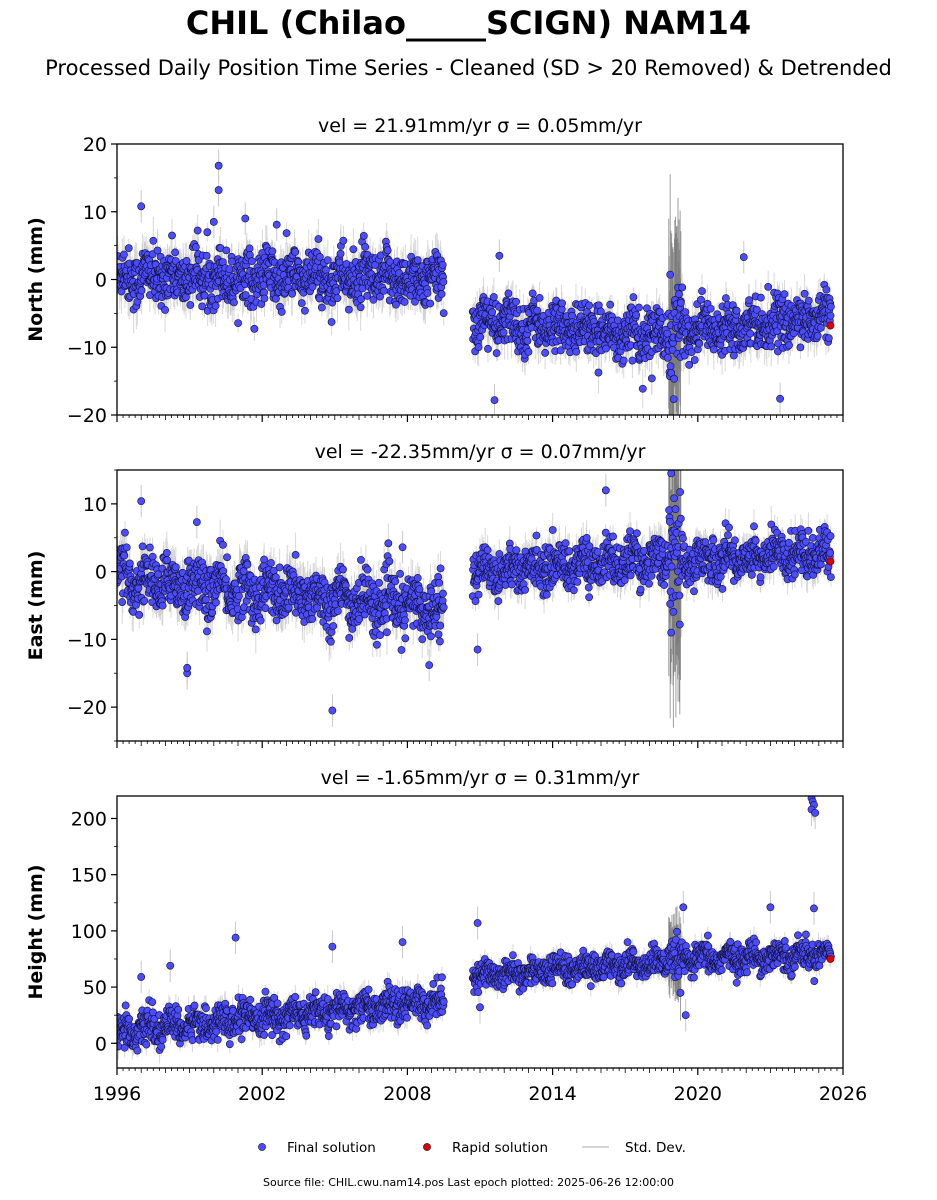  I want to click on panel-title: vel = 21.91mm/yr σ = 0.05mm/yr, so click(480, 126).